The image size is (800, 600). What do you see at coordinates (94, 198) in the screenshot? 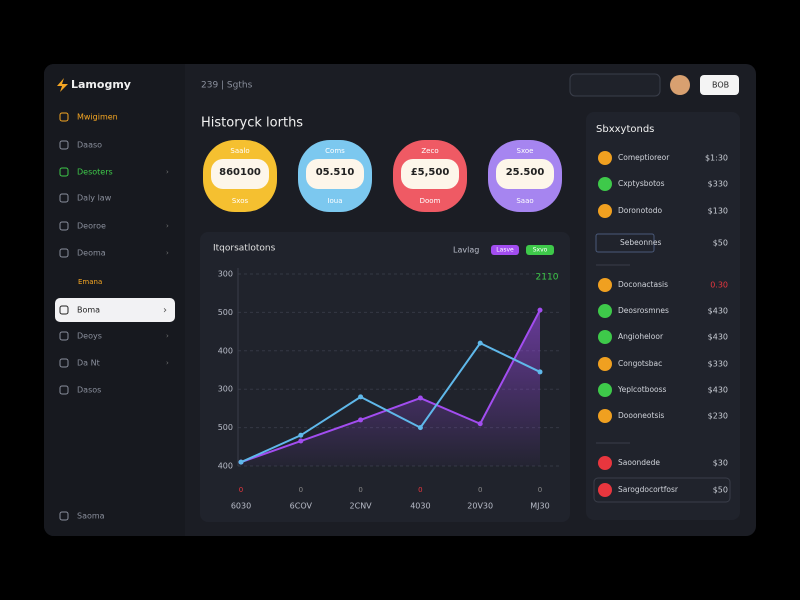
I see `nav-item: Daly law` at bounding box center [94, 198].